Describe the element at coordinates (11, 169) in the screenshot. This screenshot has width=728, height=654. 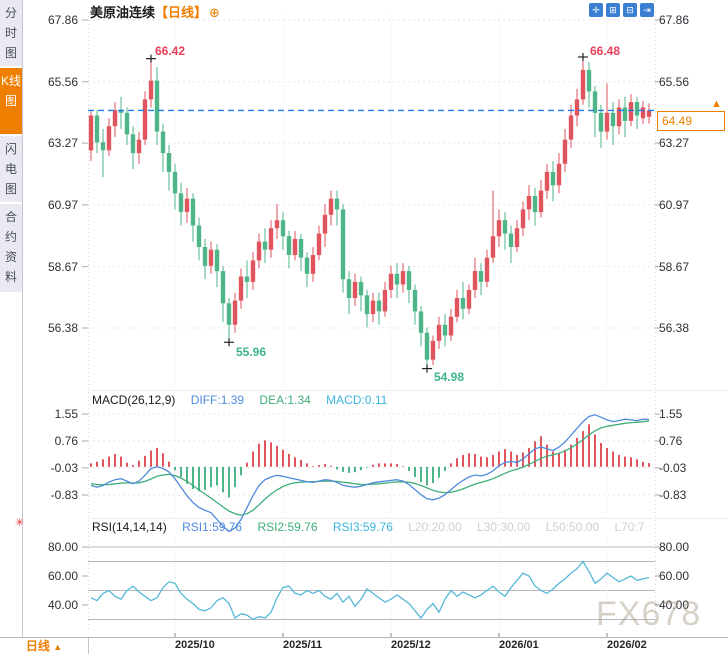
I see `sidebar-tab-lightning-chart: 闪电图` at that location.